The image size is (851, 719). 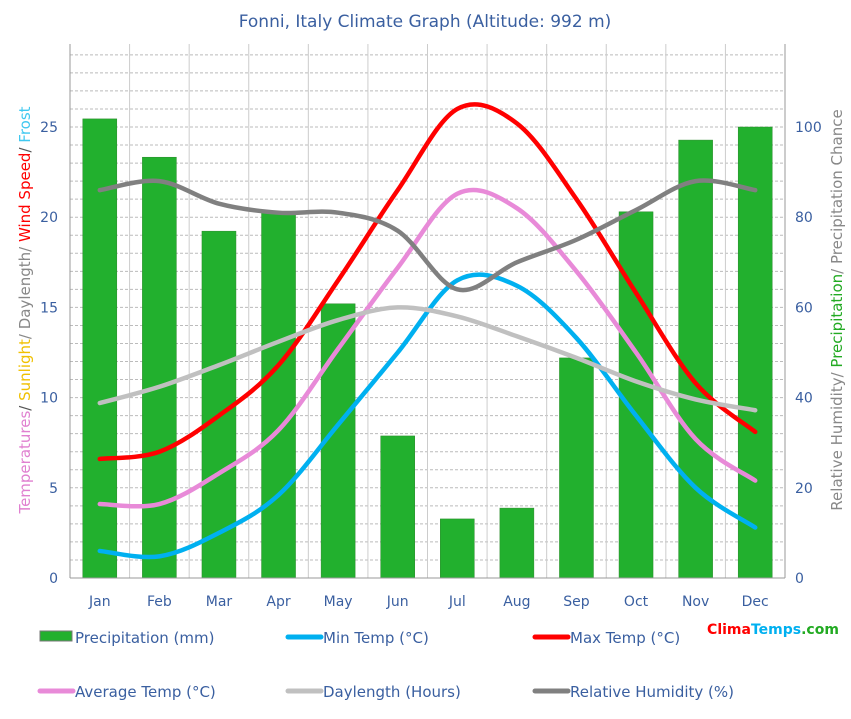 What do you see at coordinates (49, 218) in the screenshot?
I see `left-tick-label: 20` at bounding box center [49, 218].